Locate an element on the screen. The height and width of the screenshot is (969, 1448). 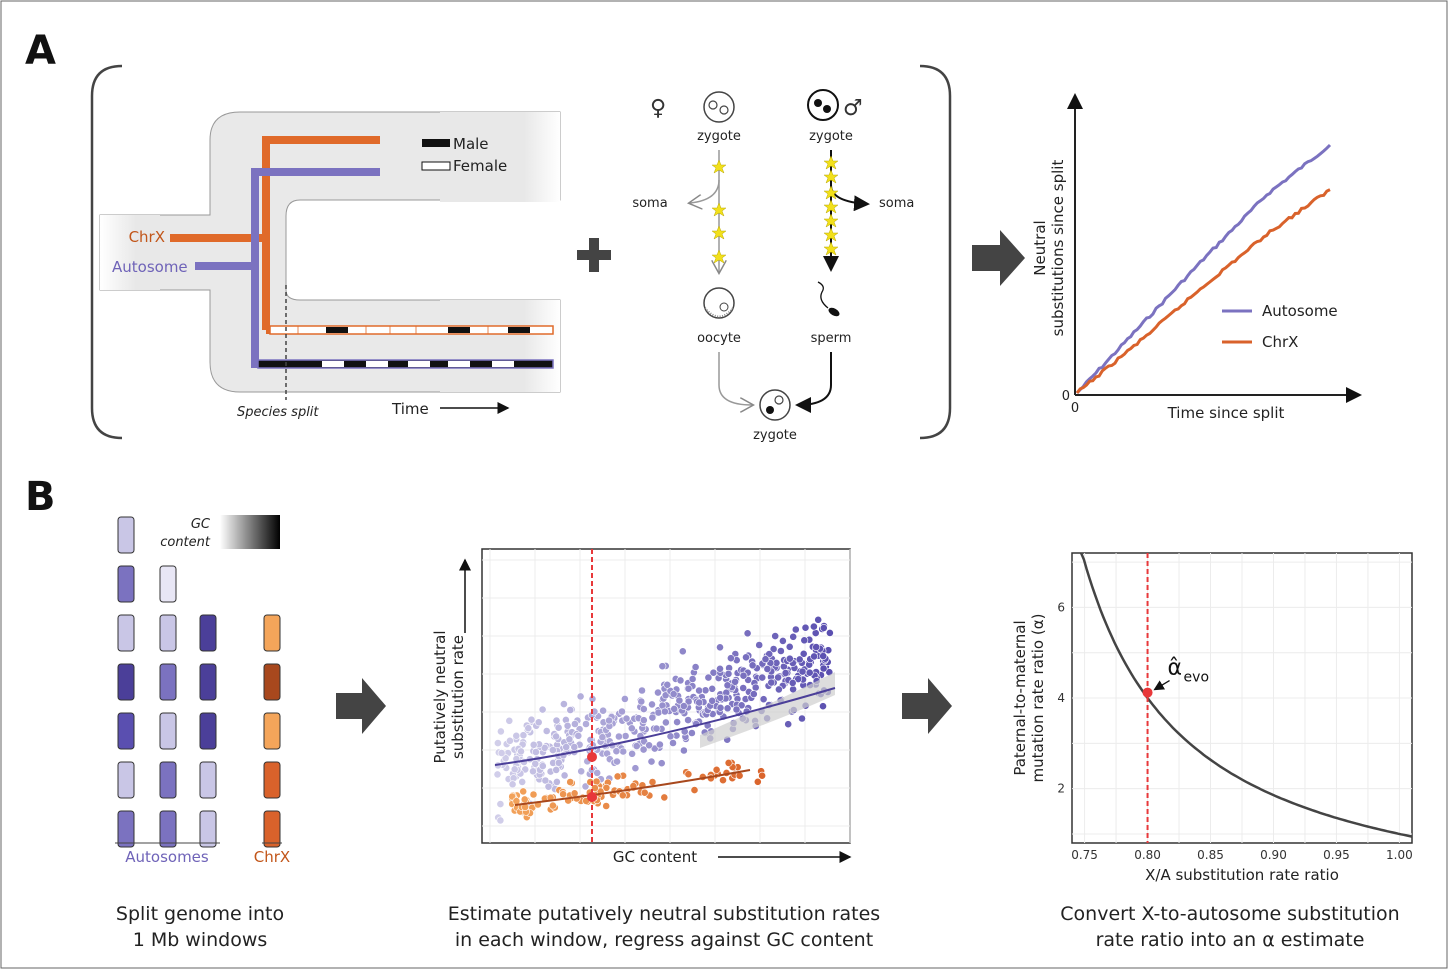
caption-right-2: rate ratio into an α estimate is located at coordinates (1230, 940).